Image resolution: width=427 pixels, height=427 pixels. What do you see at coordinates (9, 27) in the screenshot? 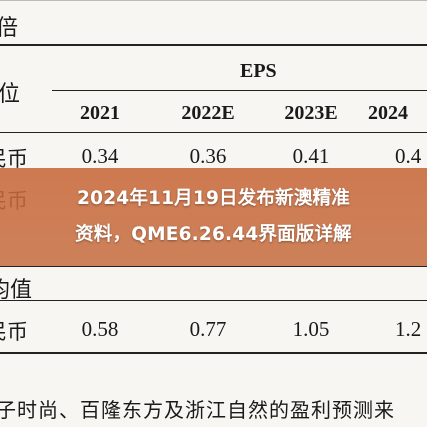
I see `top-label: 倍` at bounding box center [9, 27].